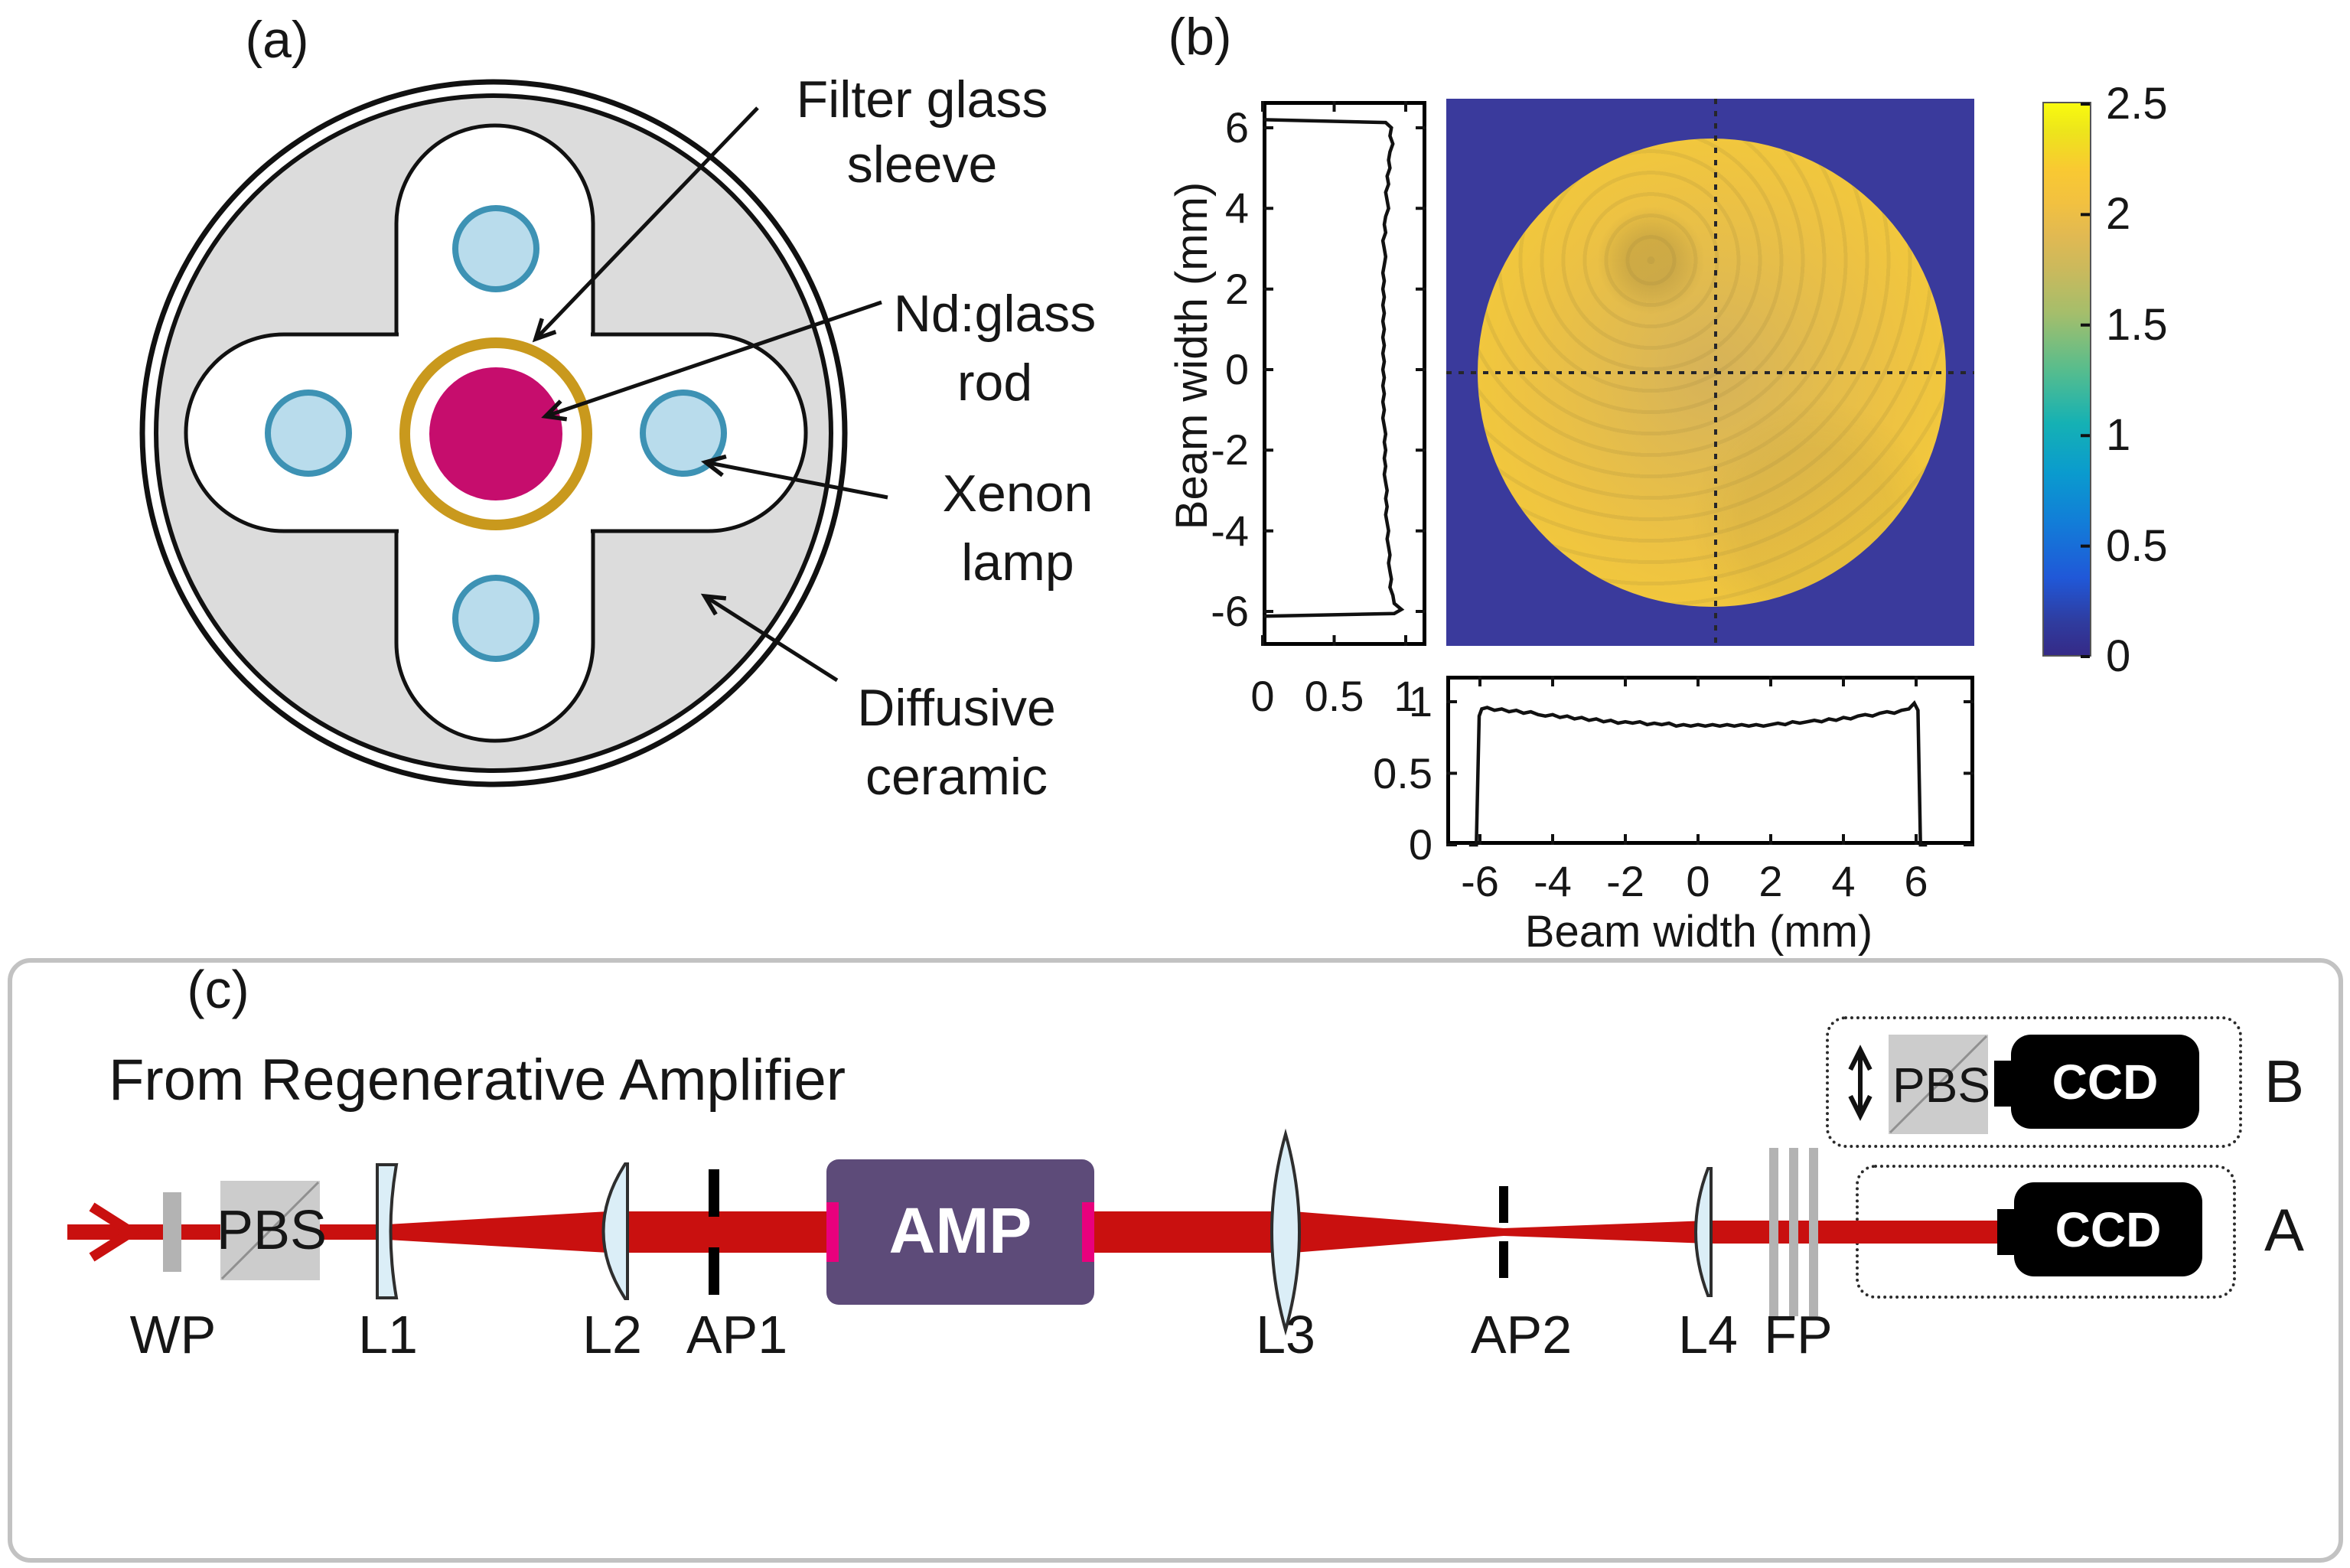 The width and height of the screenshot is (2350, 1568). What do you see at coordinates (1017, 562) in the screenshot?
I see `annotation-xenon-line2: lamp` at bounding box center [1017, 562].